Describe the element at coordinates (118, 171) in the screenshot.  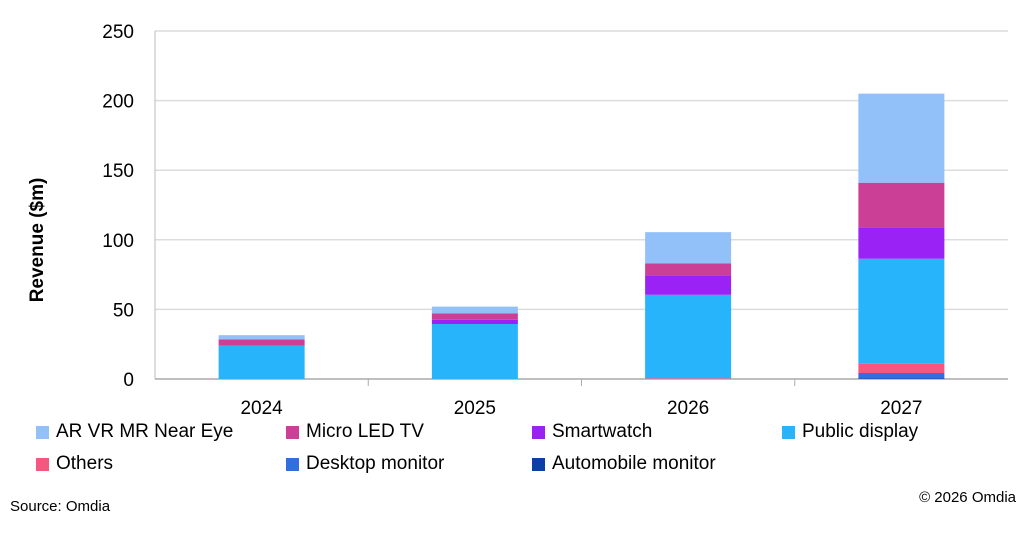
I see `y-tick-label: 150` at that location.